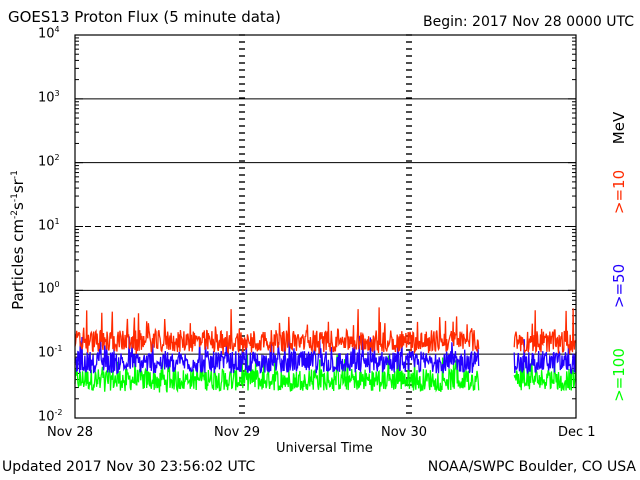  I want to click on y-tick-label: 10⁻², so click(50, 416).